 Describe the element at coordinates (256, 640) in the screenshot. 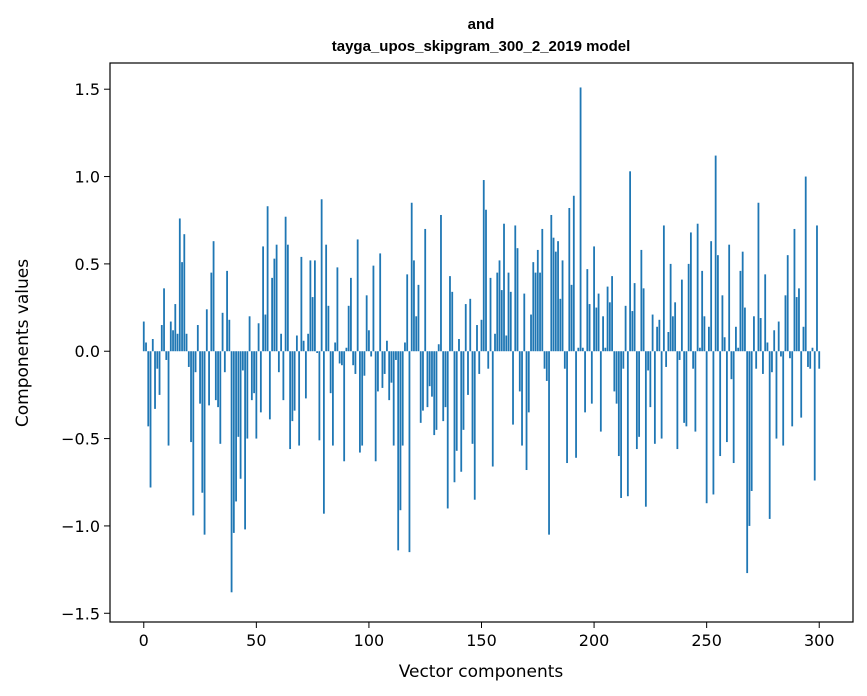

I see `x-tick-label: 50` at that location.